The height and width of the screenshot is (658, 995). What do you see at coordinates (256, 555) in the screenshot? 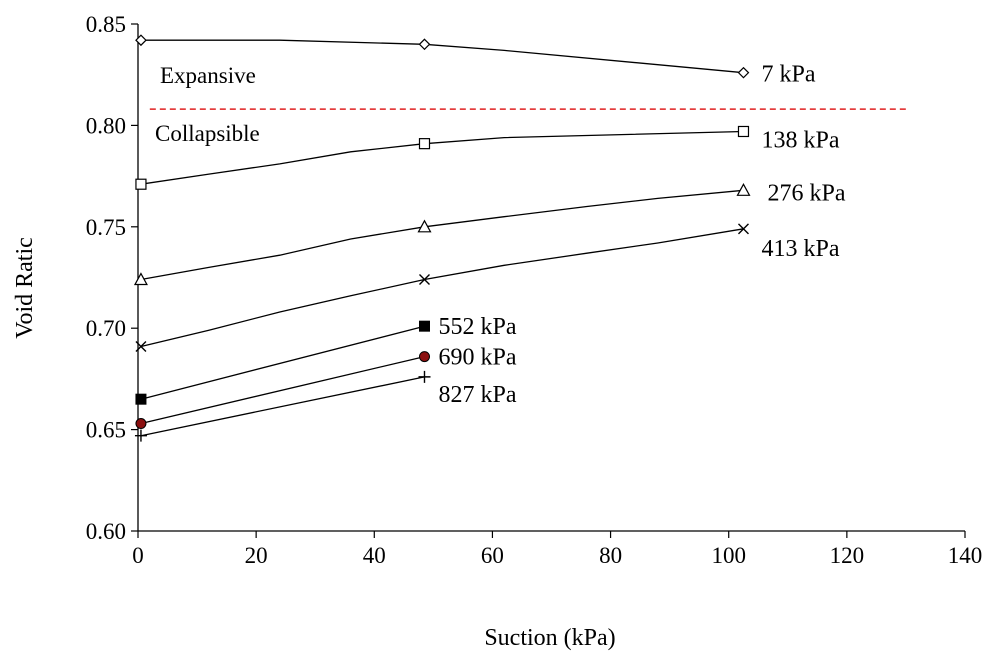
I see `x-tick-label: 20` at bounding box center [256, 555].